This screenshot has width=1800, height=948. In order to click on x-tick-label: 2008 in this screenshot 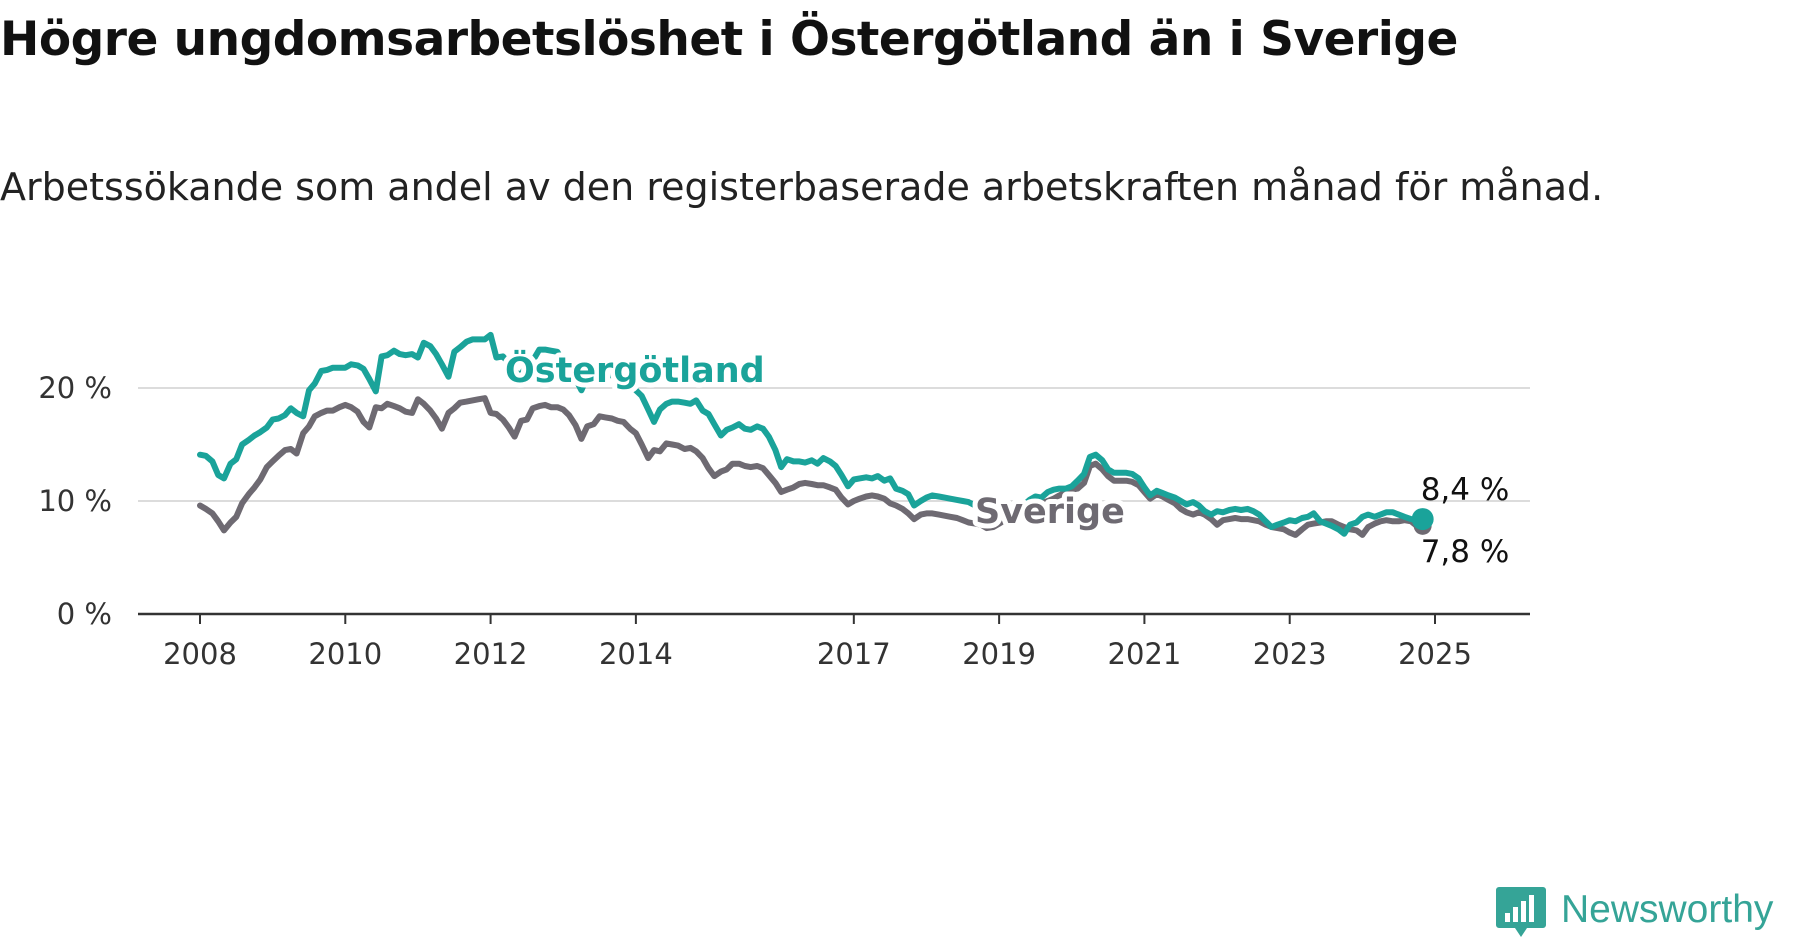, I will do `click(200, 654)`.